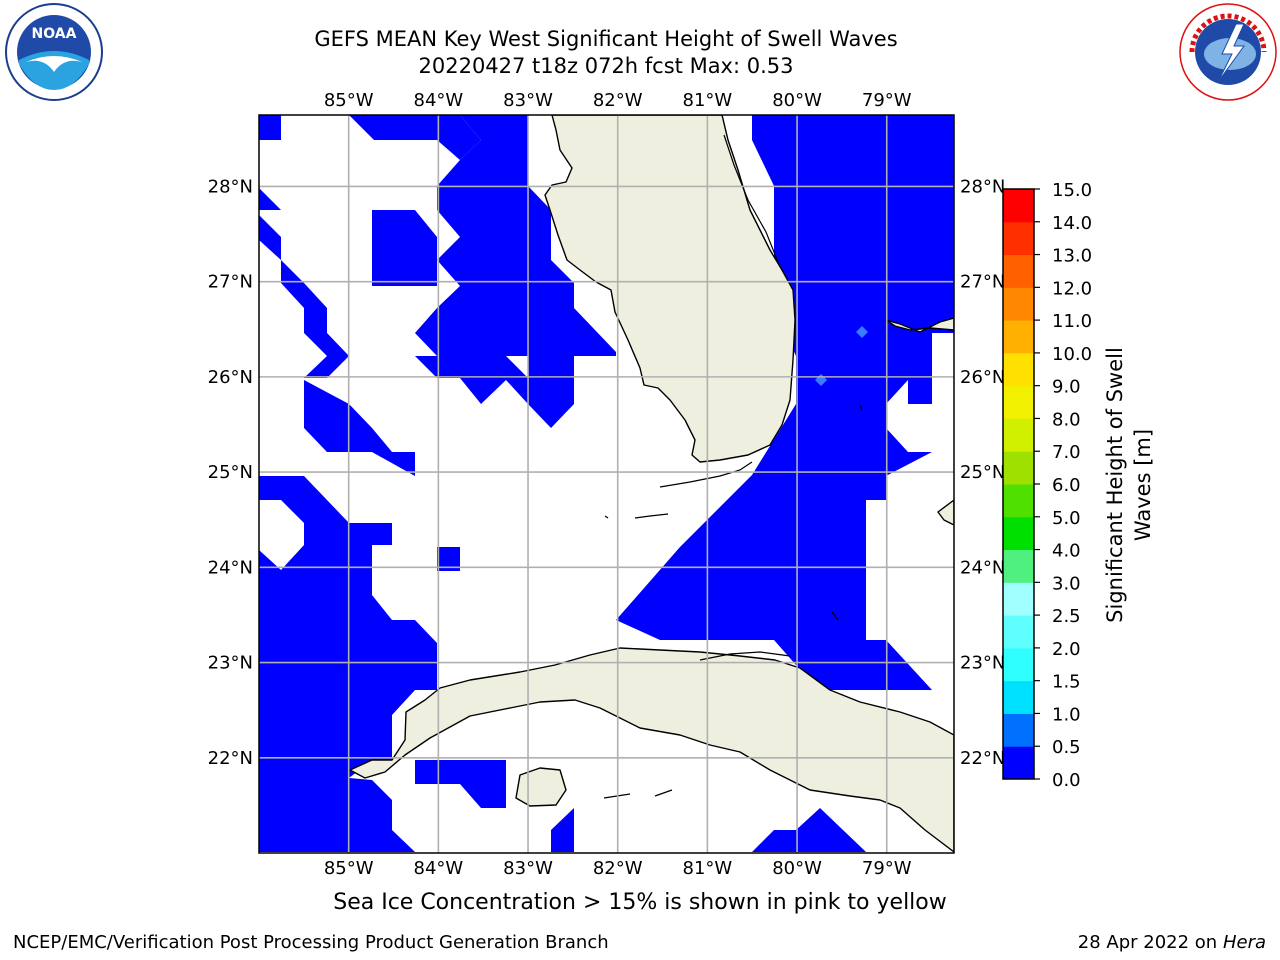 The height and width of the screenshot is (960, 1280). I want to click on lat-label-left: 22°N, so click(230, 758).